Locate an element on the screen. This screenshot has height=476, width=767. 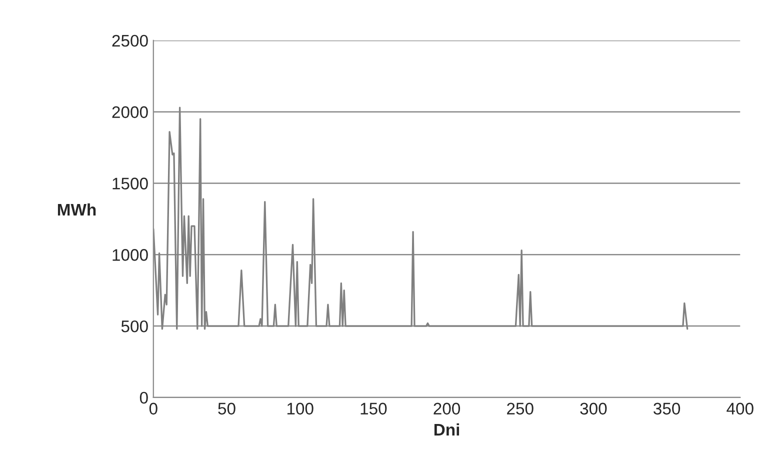
y-tick-label: 2500 is located at coordinates (130, 40).